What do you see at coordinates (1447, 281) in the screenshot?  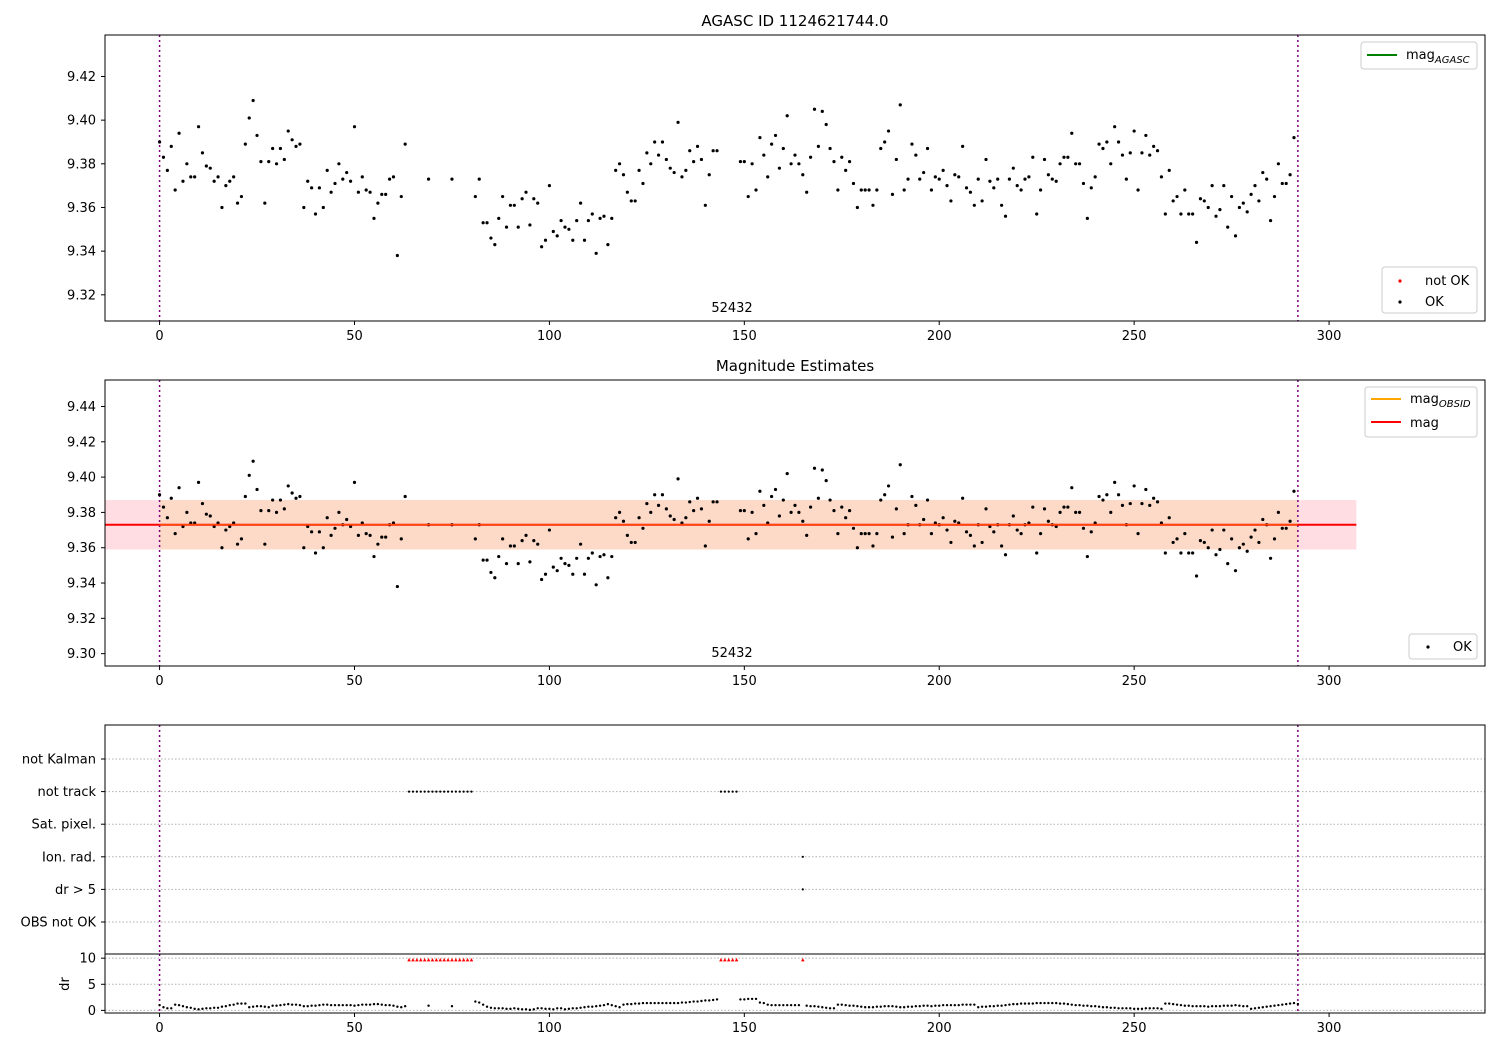 I see `legend-label-not-ok: not OK` at bounding box center [1447, 281].